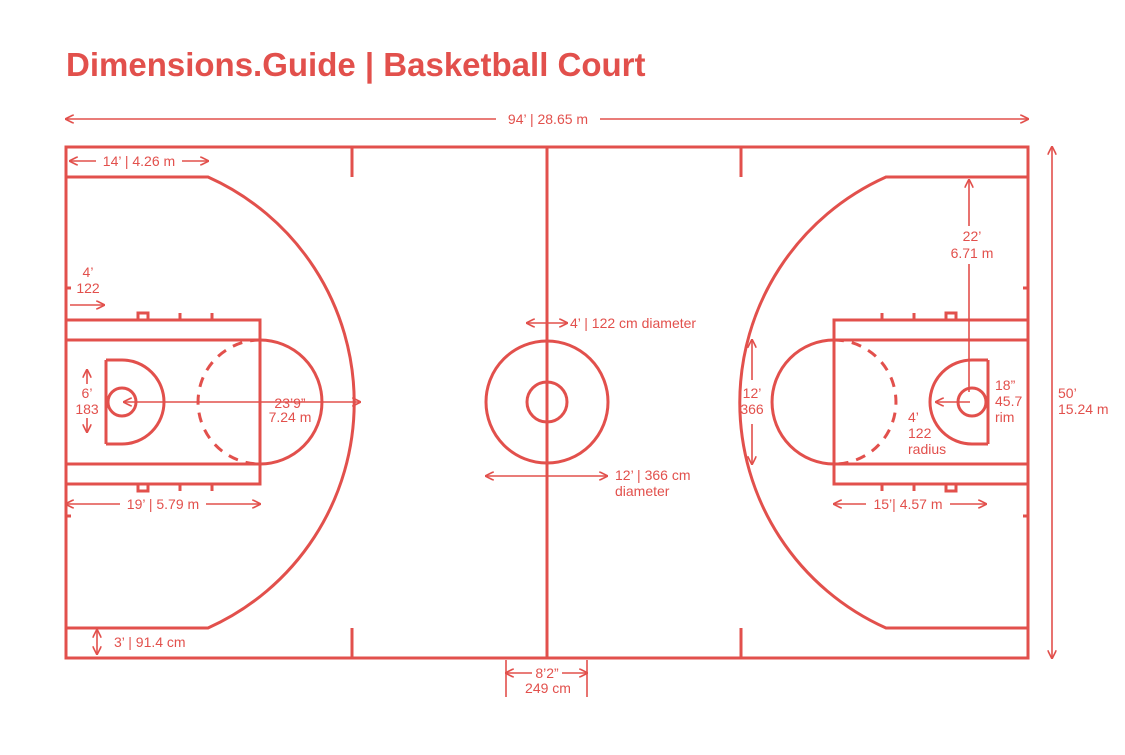 The height and width of the screenshot is (755, 1125). I want to click on rim-cm-label: 45.7, so click(1008, 401).